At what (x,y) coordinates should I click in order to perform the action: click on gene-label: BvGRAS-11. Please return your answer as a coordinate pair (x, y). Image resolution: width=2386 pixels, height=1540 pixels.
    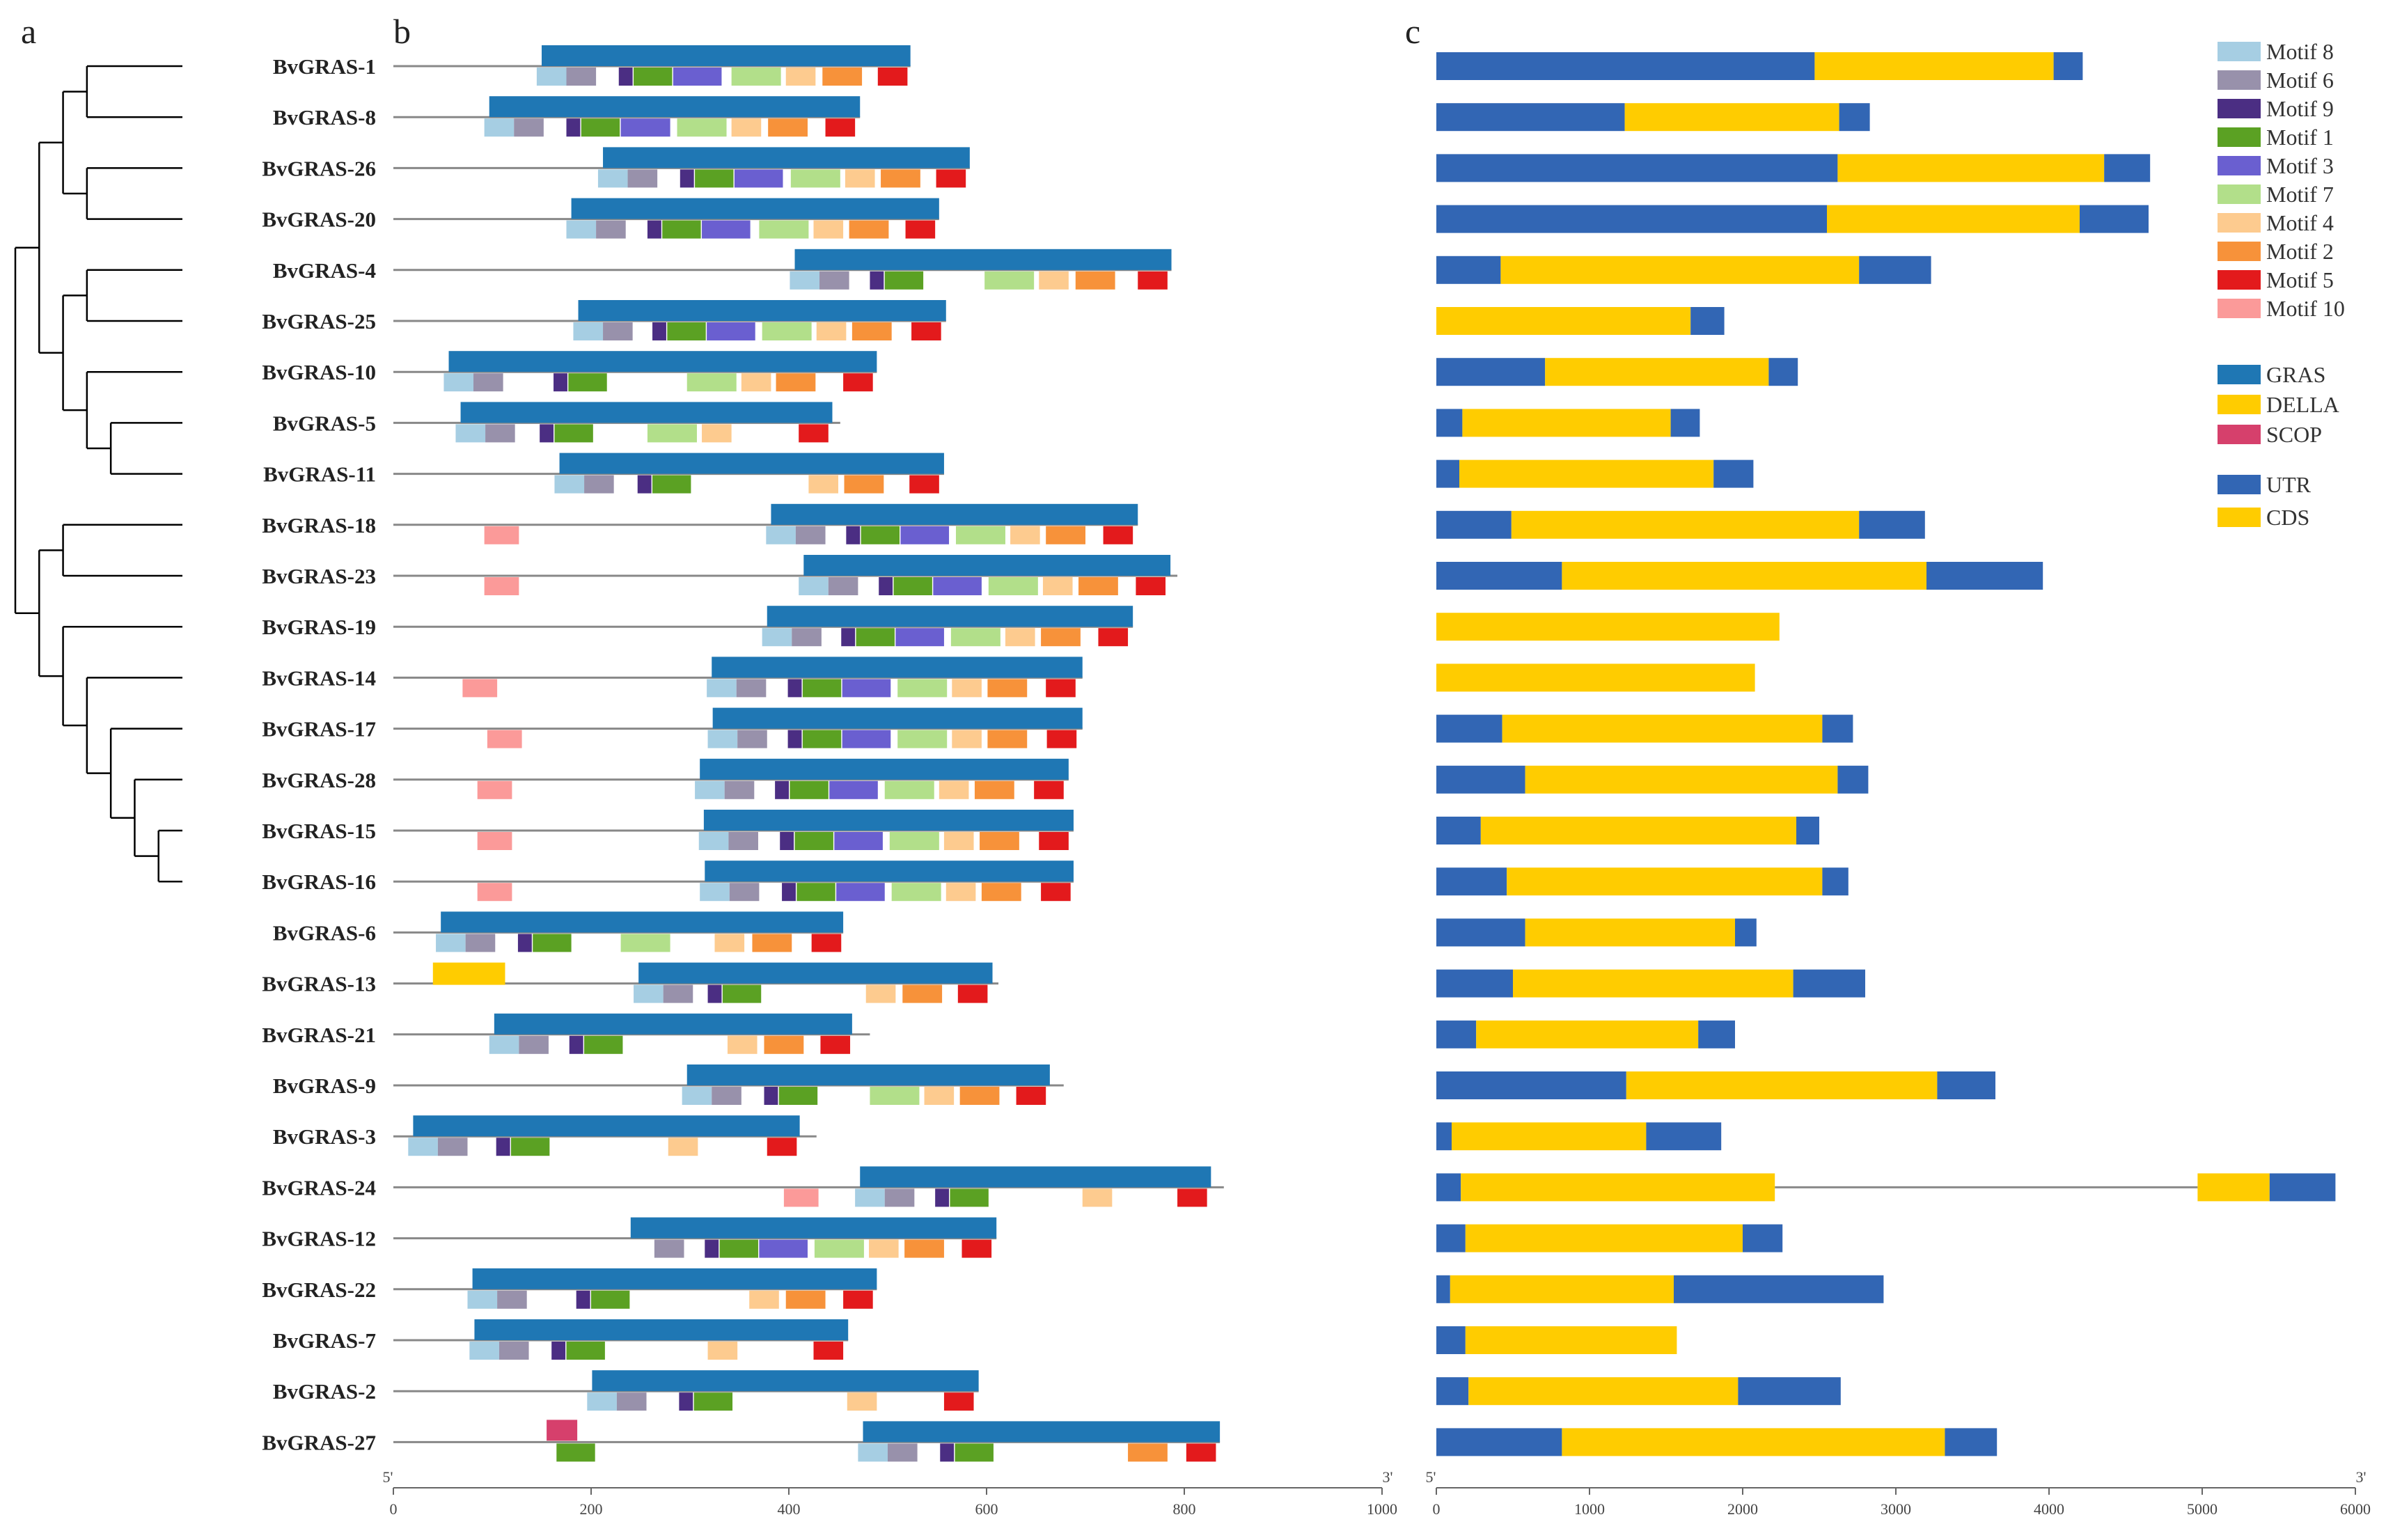
    Looking at the image, I should click on (319, 474).